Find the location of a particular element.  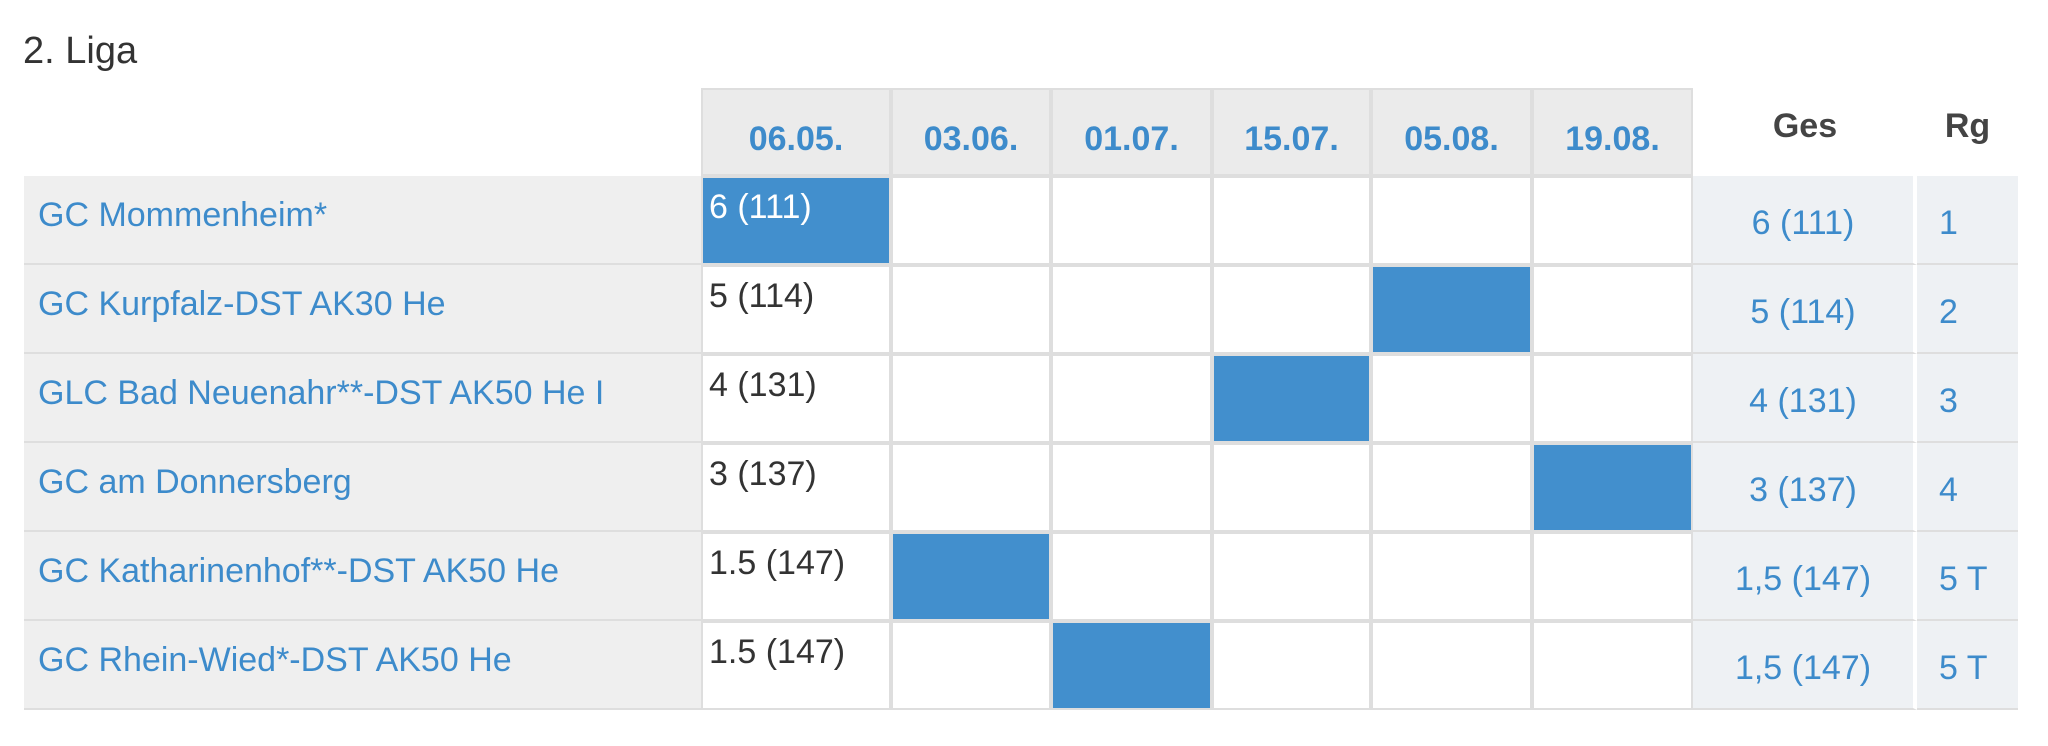

round-score: 3 (137) is located at coordinates (763, 474).